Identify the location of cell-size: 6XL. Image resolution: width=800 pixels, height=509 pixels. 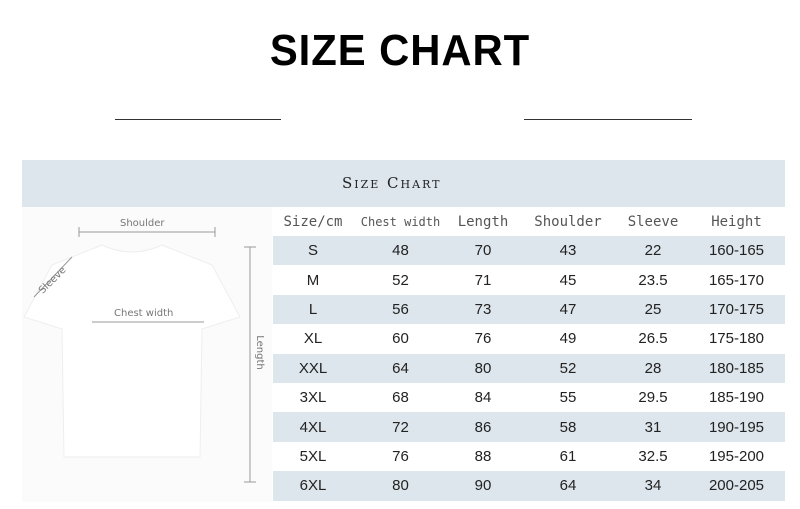
(313, 486).